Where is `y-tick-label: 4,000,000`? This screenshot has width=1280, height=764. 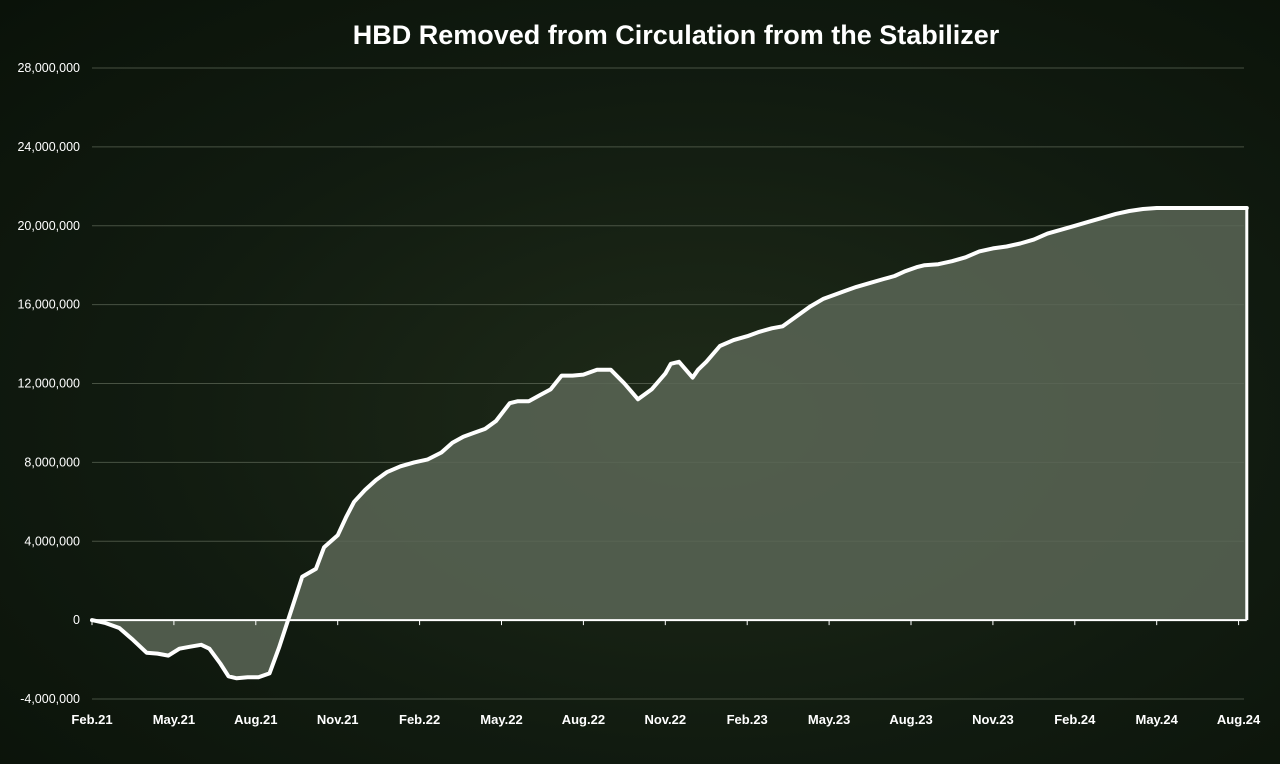
y-tick-label: 4,000,000 is located at coordinates (52, 541).